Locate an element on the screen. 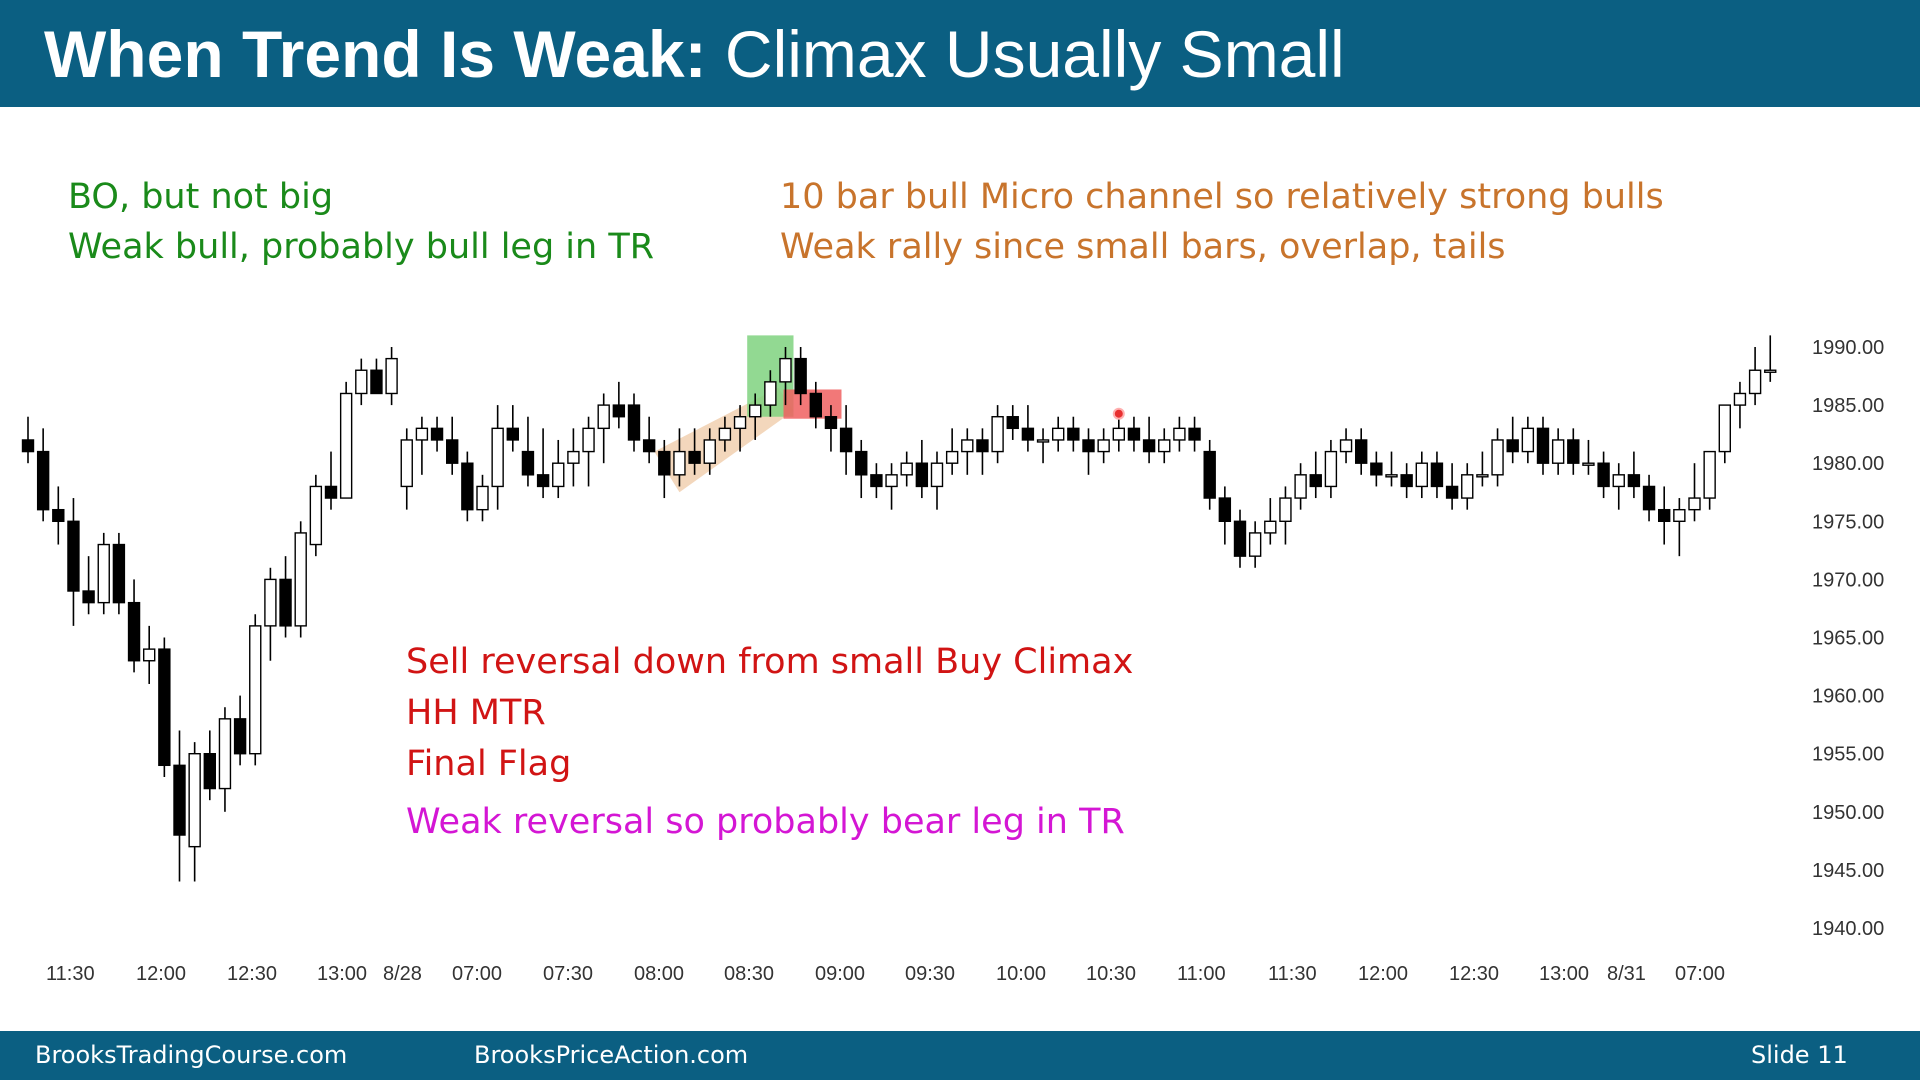 The image size is (1920, 1080). x-tick-label: 11:00 is located at coordinates (1201, 974).